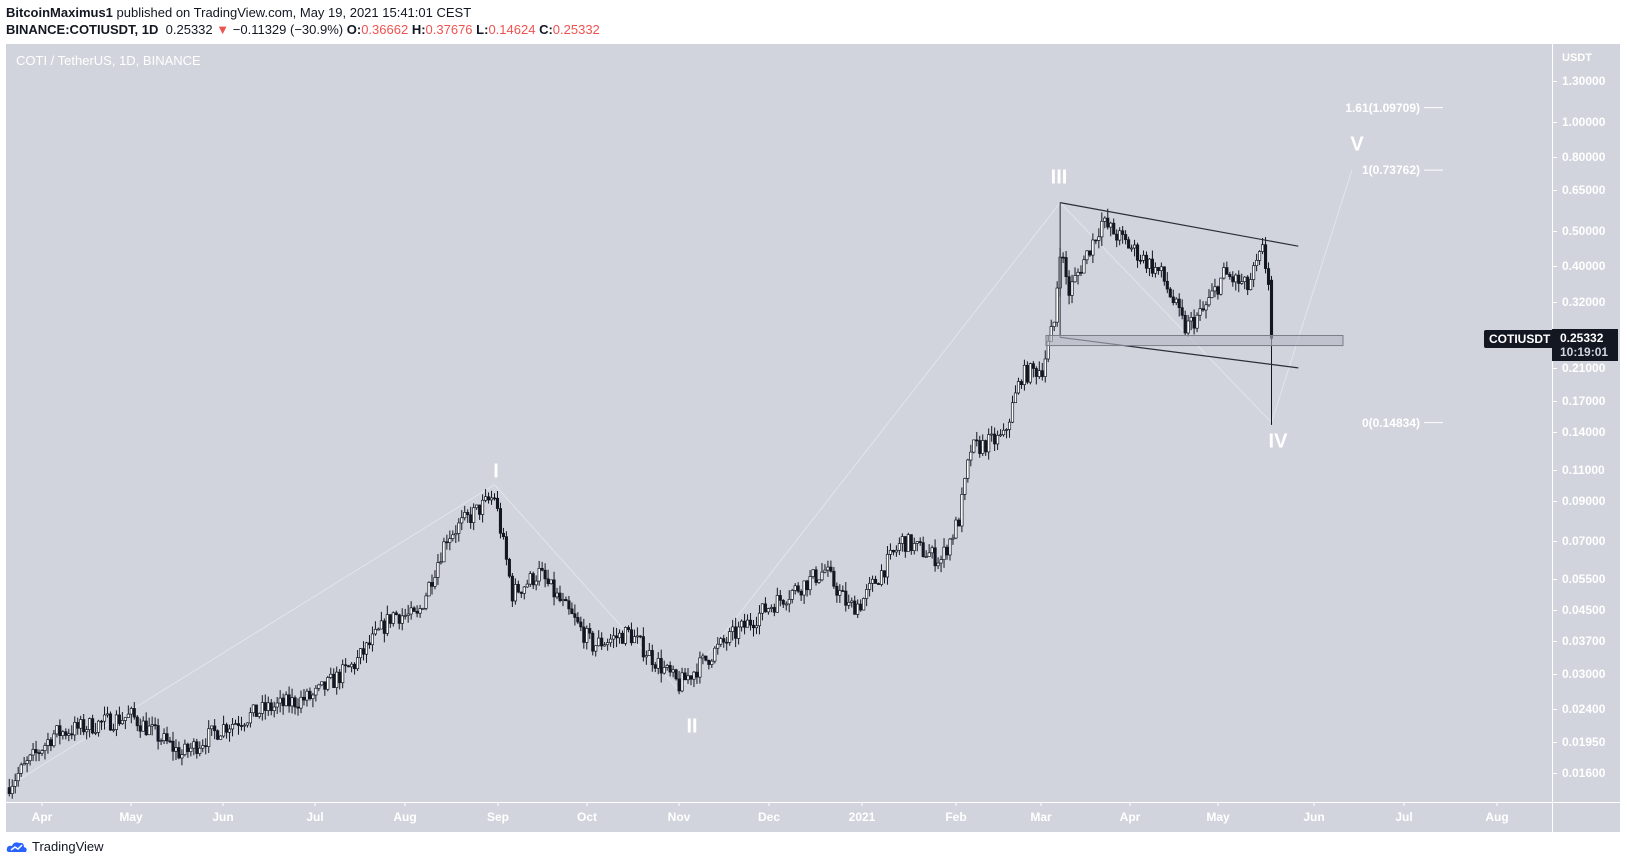 The height and width of the screenshot is (867, 1627). What do you see at coordinates (385, 29) in the screenshot?
I see `open-value: 0.36662` at bounding box center [385, 29].